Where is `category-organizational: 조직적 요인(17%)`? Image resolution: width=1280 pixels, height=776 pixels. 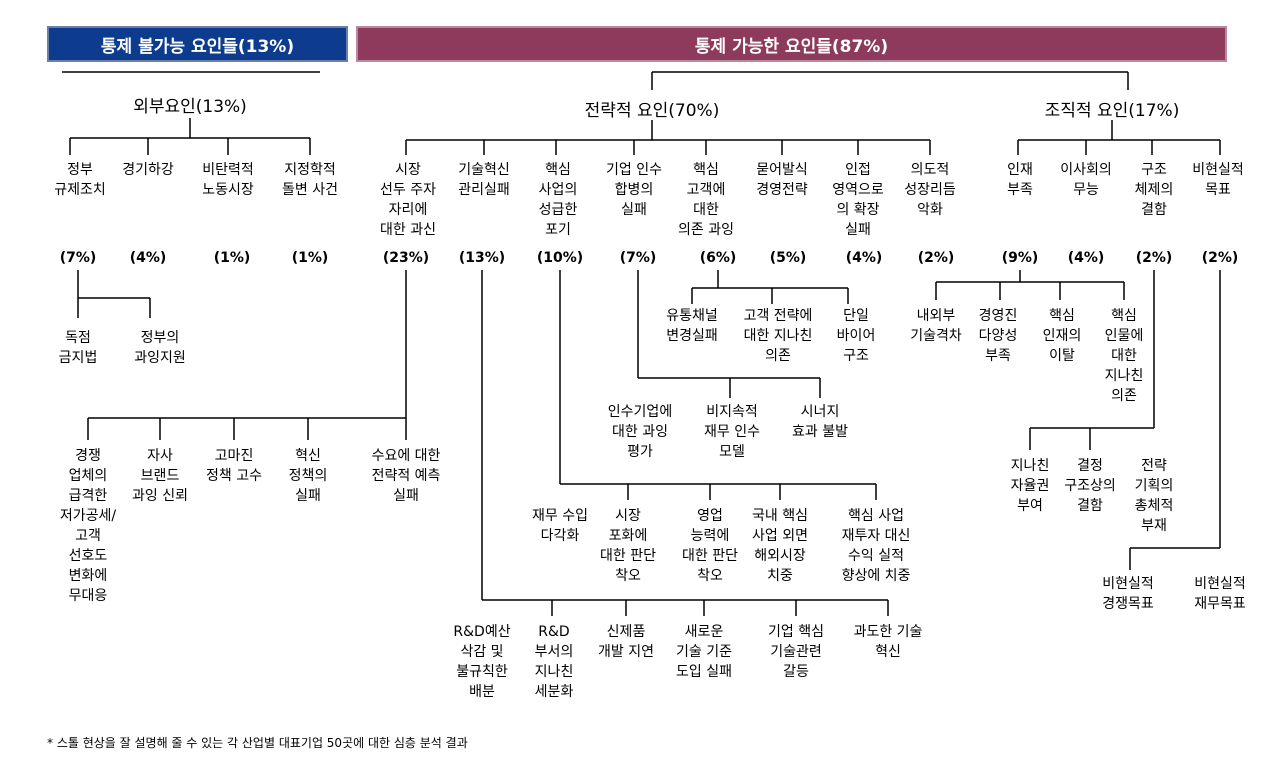 category-organizational: 조직적 요인(17%) is located at coordinates (1112, 111).